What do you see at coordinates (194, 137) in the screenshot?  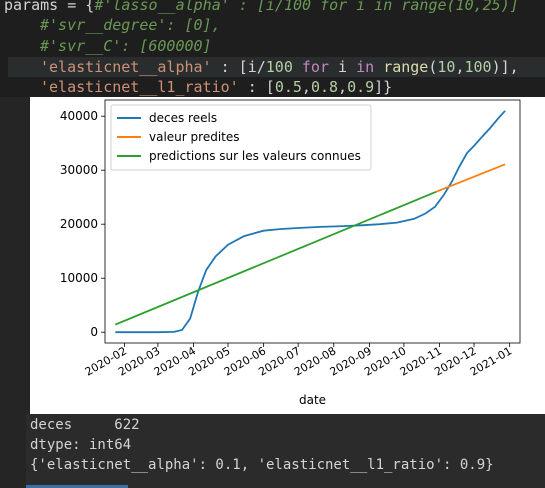 I see `legend-label-2: valeur predites` at bounding box center [194, 137].